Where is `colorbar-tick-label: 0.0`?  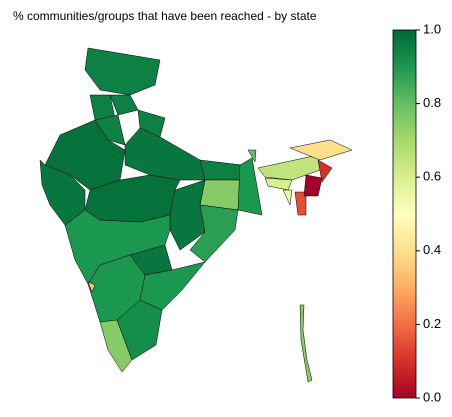 colorbar-tick-label: 0.0 is located at coordinates (432, 396).